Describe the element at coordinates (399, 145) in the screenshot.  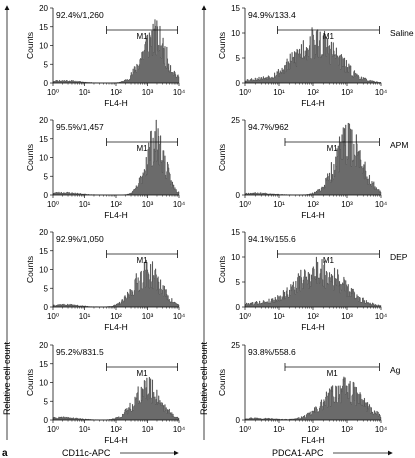
I see `sample-label: APM` at that location.